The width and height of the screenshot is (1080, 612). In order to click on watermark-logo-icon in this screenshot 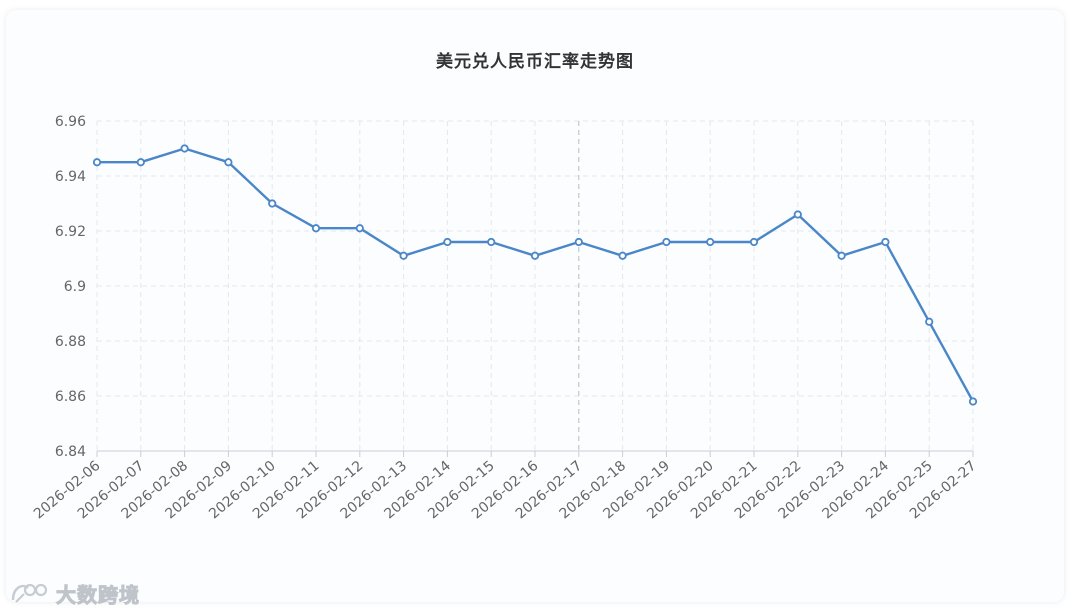, I will do `click(29, 593)`.